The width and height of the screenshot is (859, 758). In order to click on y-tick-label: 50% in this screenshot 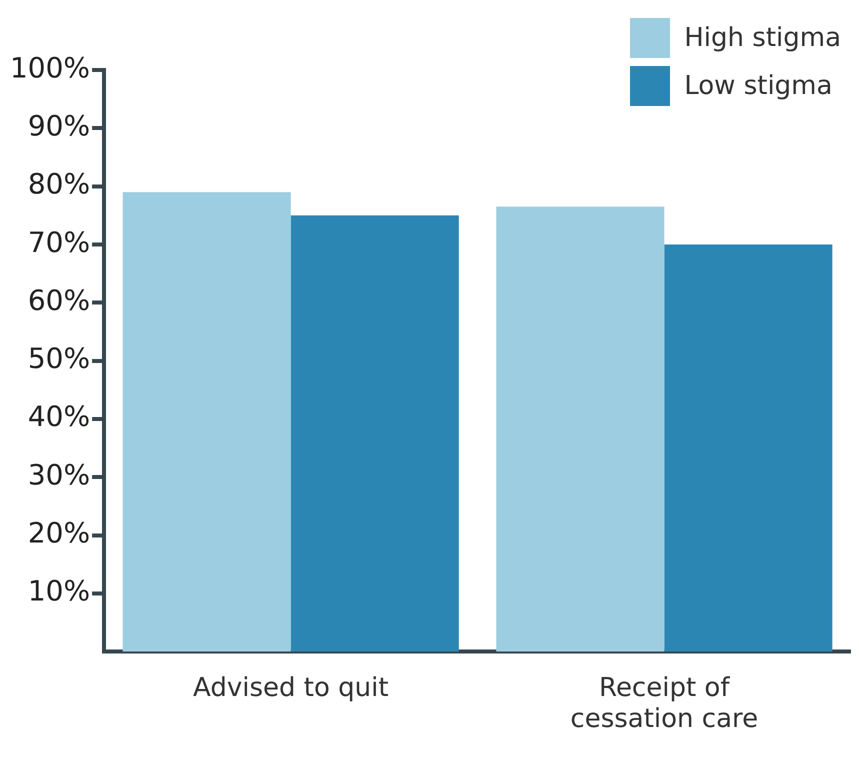, I will do `click(59, 359)`.